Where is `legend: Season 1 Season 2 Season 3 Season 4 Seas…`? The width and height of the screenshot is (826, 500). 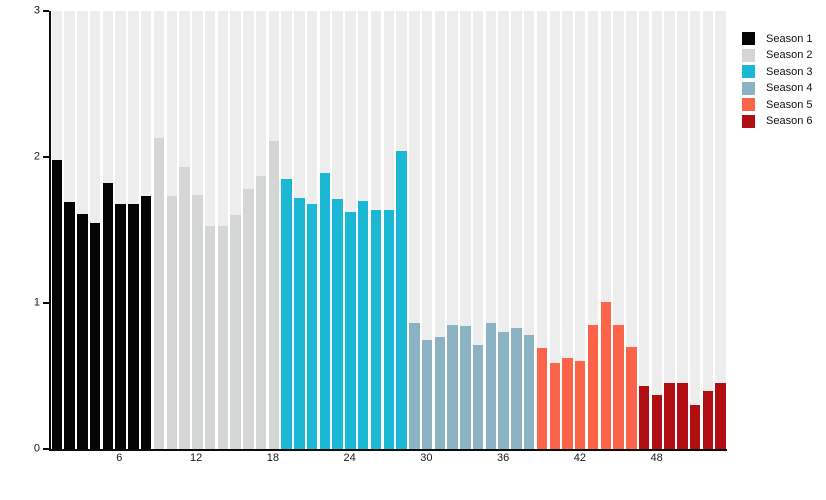
legend: Season 1 Season 2 Season 3 Season 4 Seas… is located at coordinates (777, 80).